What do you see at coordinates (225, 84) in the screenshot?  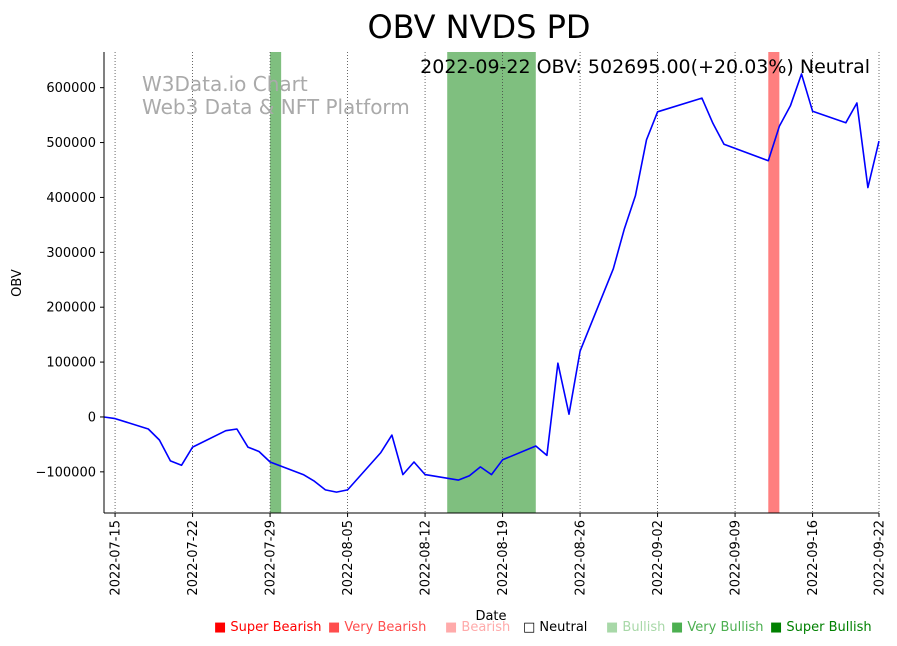 I see `watermark-line-1: W3Data.io Chart` at bounding box center [225, 84].